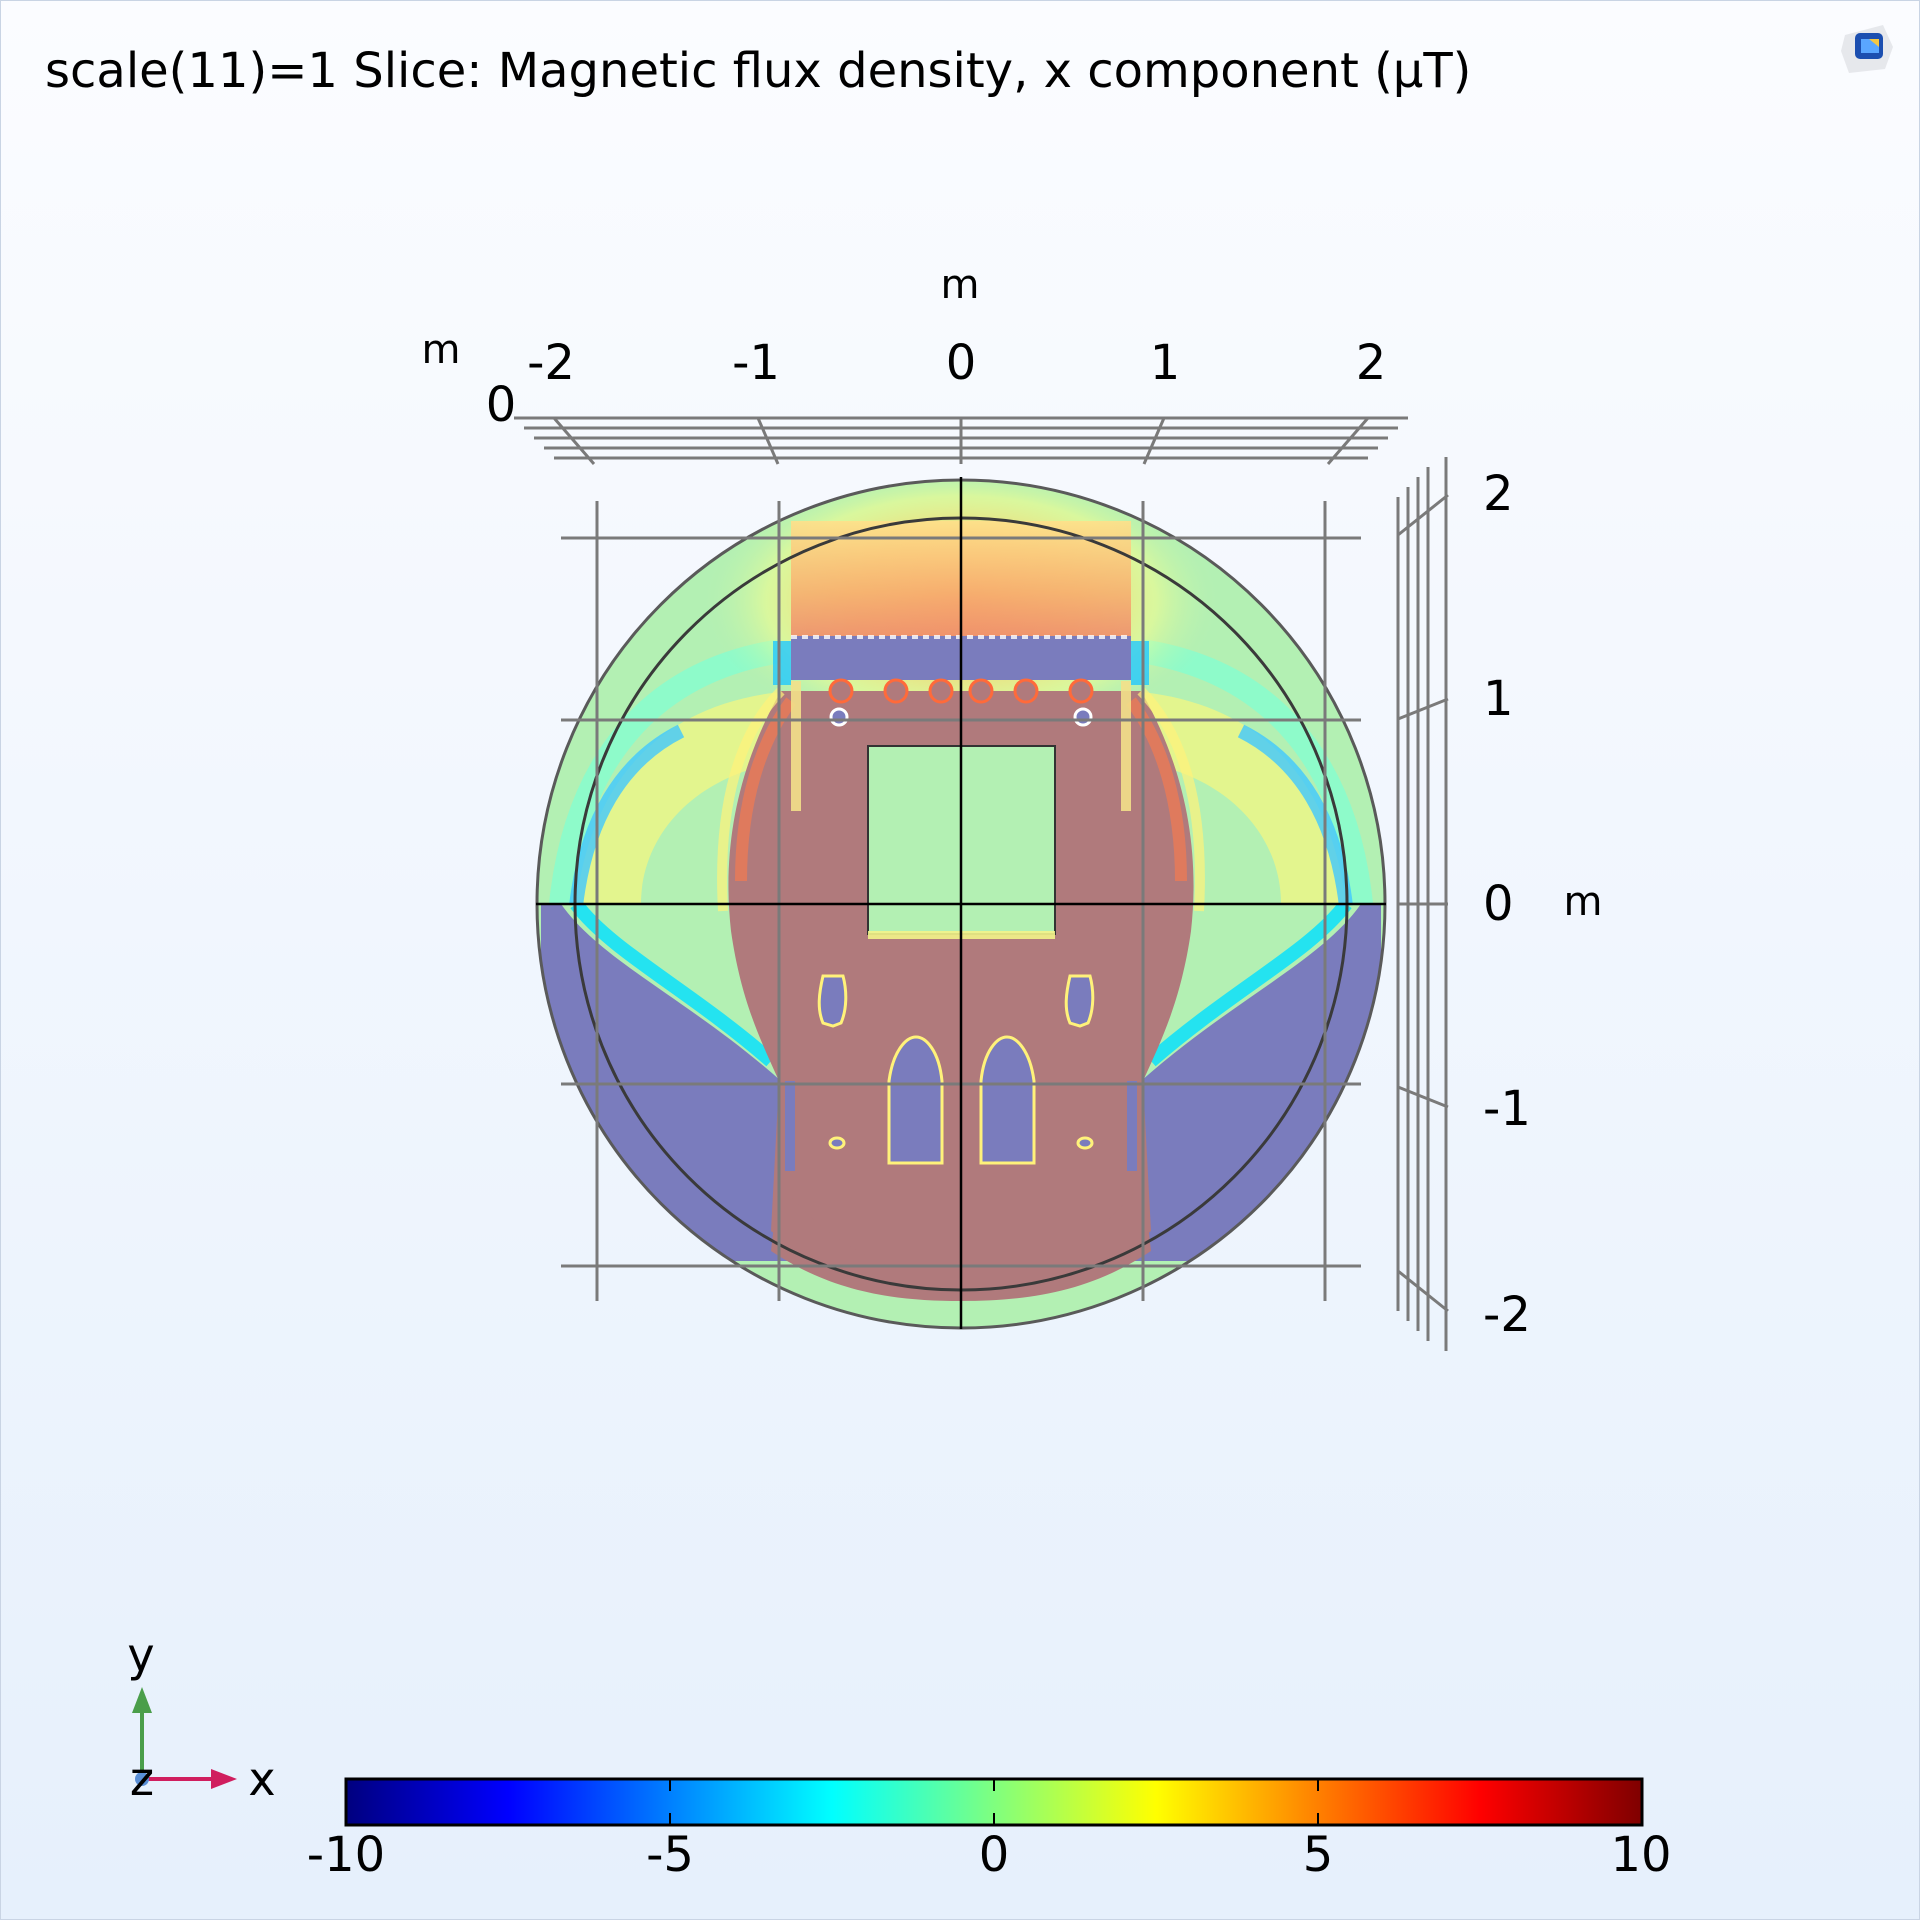 The width and height of the screenshot is (1920, 1921). Describe the element at coordinates (1507, 1109) in the screenshot. I see `y-tick-label: -1` at that location.